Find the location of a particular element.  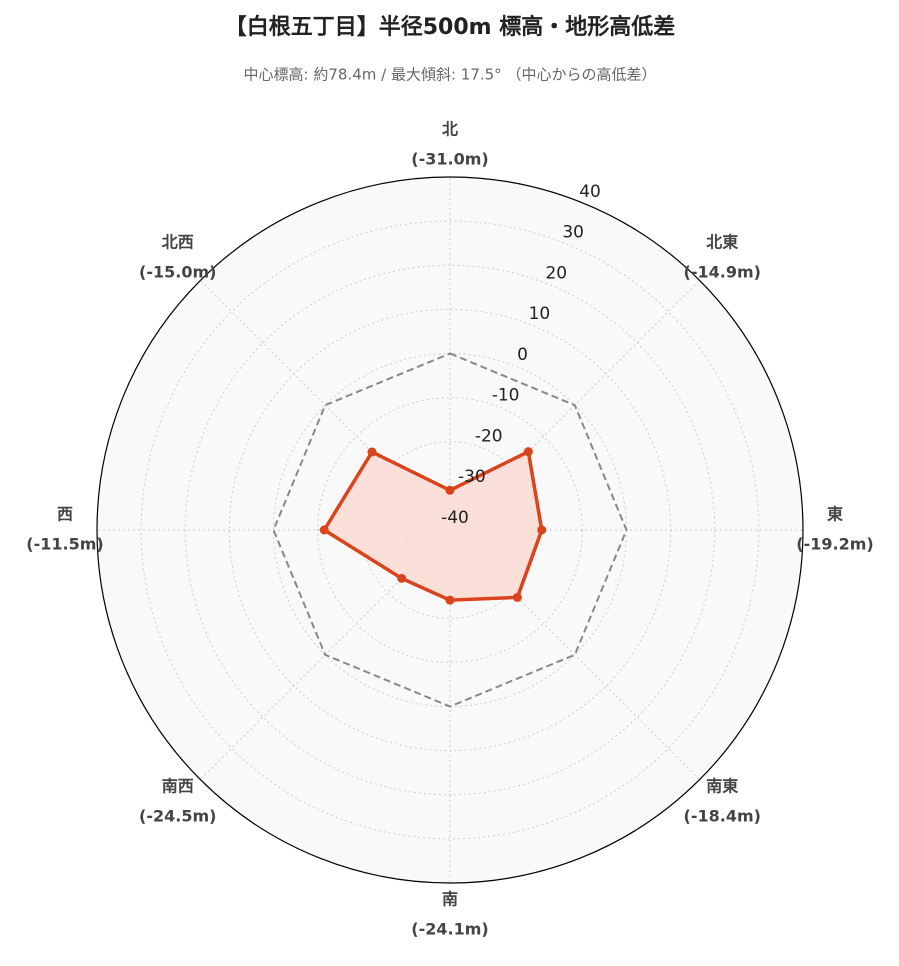

value-label: (-11.5m) is located at coordinates (64, 544).